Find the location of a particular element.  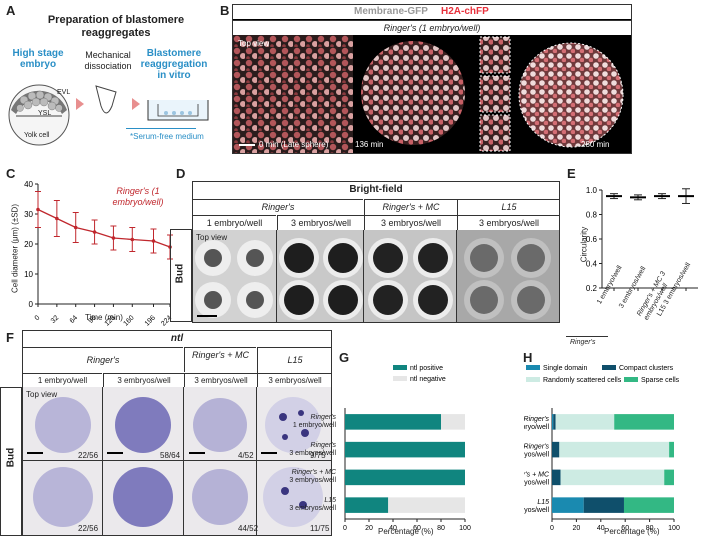

panel-b-condition: Ringer's (1 embryo/well) is located at coordinates (432, 27).